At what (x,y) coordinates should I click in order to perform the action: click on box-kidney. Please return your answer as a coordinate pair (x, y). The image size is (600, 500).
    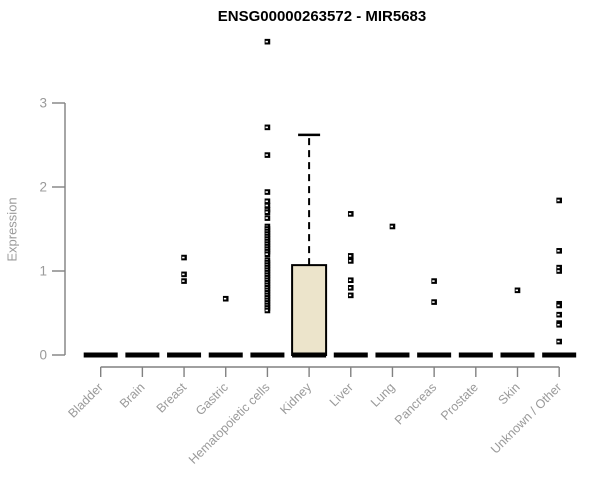
    Looking at the image, I should click on (309, 310).